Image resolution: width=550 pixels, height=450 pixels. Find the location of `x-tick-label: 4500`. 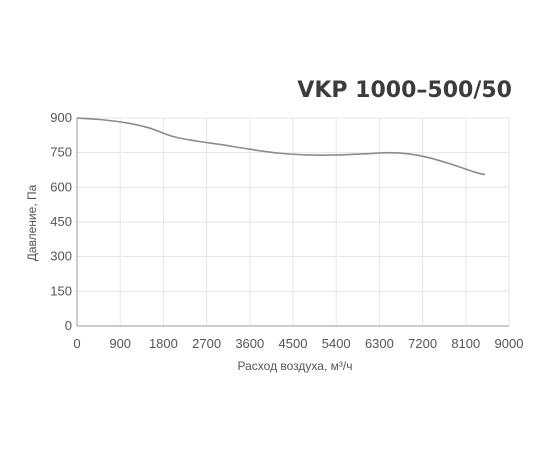

x-tick-label: 4500 is located at coordinates (293, 343).